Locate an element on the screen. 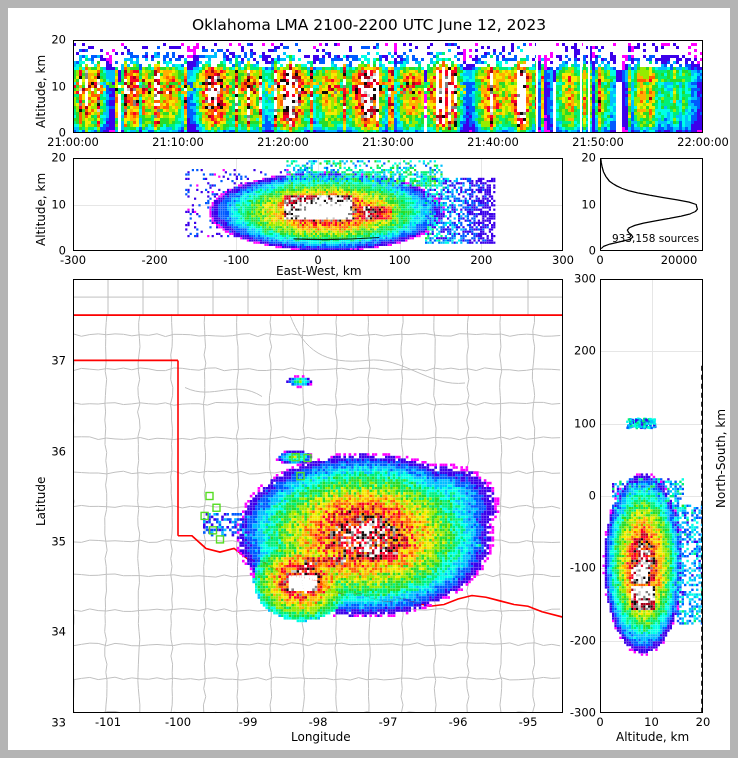  north-south-ytick-m200: -200 is located at coordinates (582, 639).